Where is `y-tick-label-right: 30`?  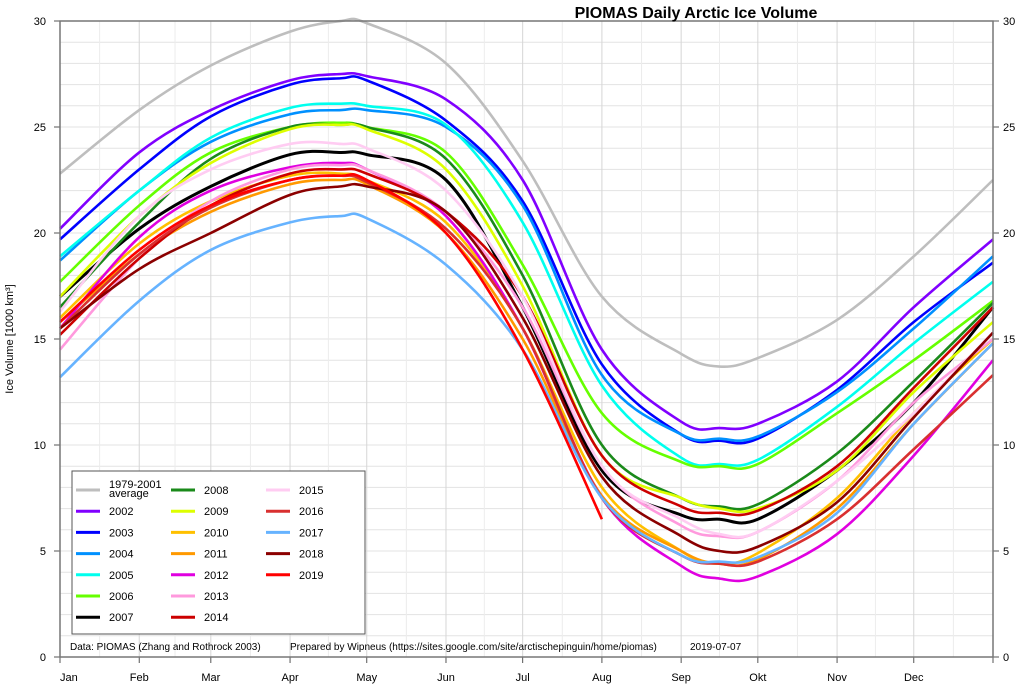 y-tick-label-right: 30 is located at coordinates (1009, 22).